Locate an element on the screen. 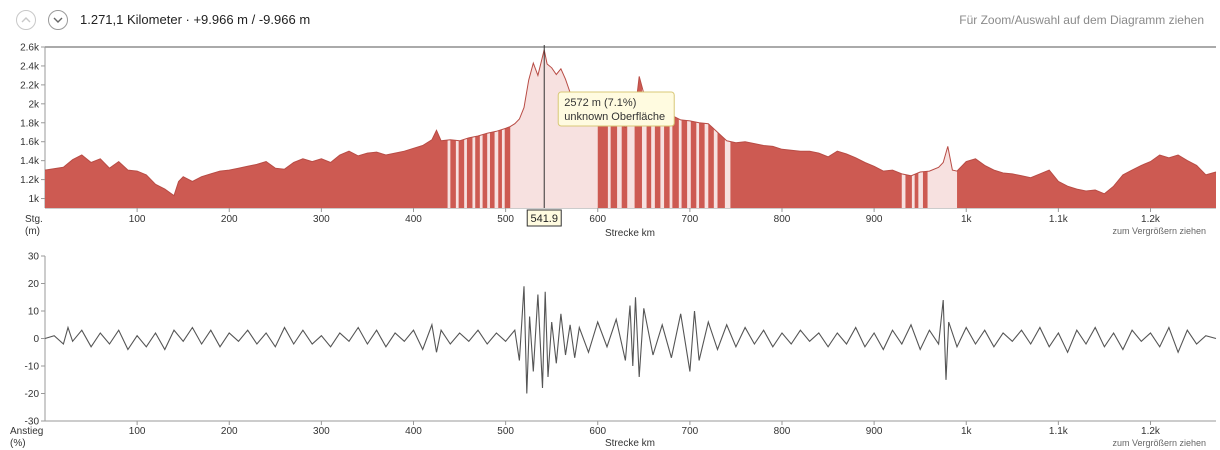 The width and height of the screenshot is (1220, 450). gradient-y-unit: (%) is located at coordinates (18, 443).